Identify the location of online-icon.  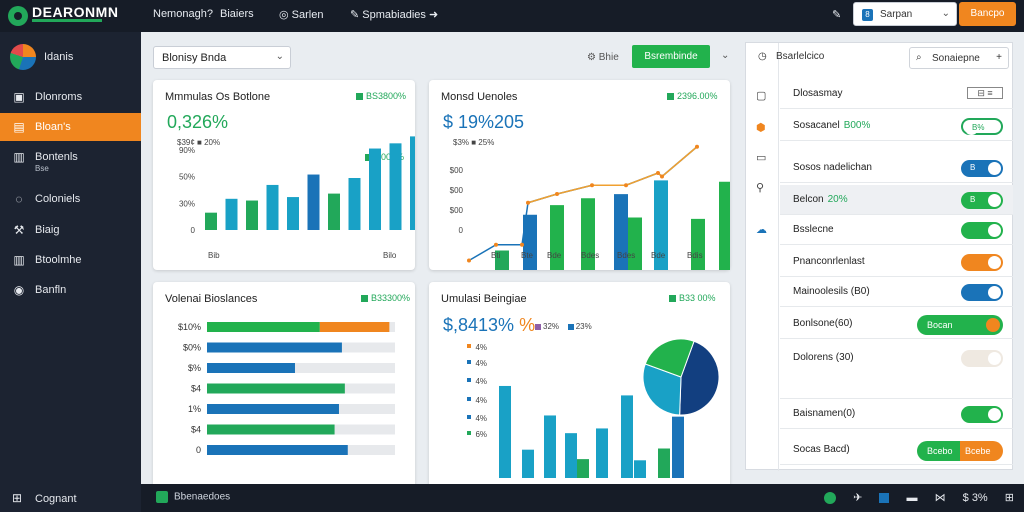
(830, 498).